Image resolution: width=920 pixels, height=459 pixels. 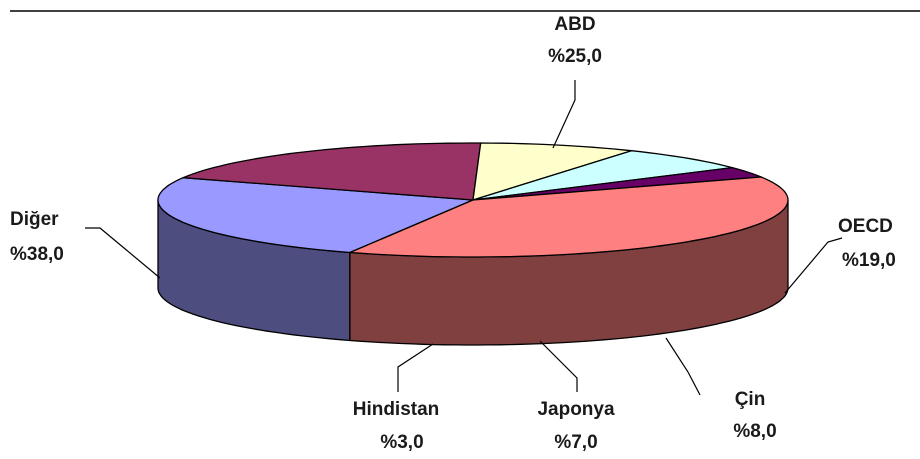 What do you see at coordinates (415, 367) in the screenshot?
I see `leader-line-hindistan` at bounding box center [415, 367].